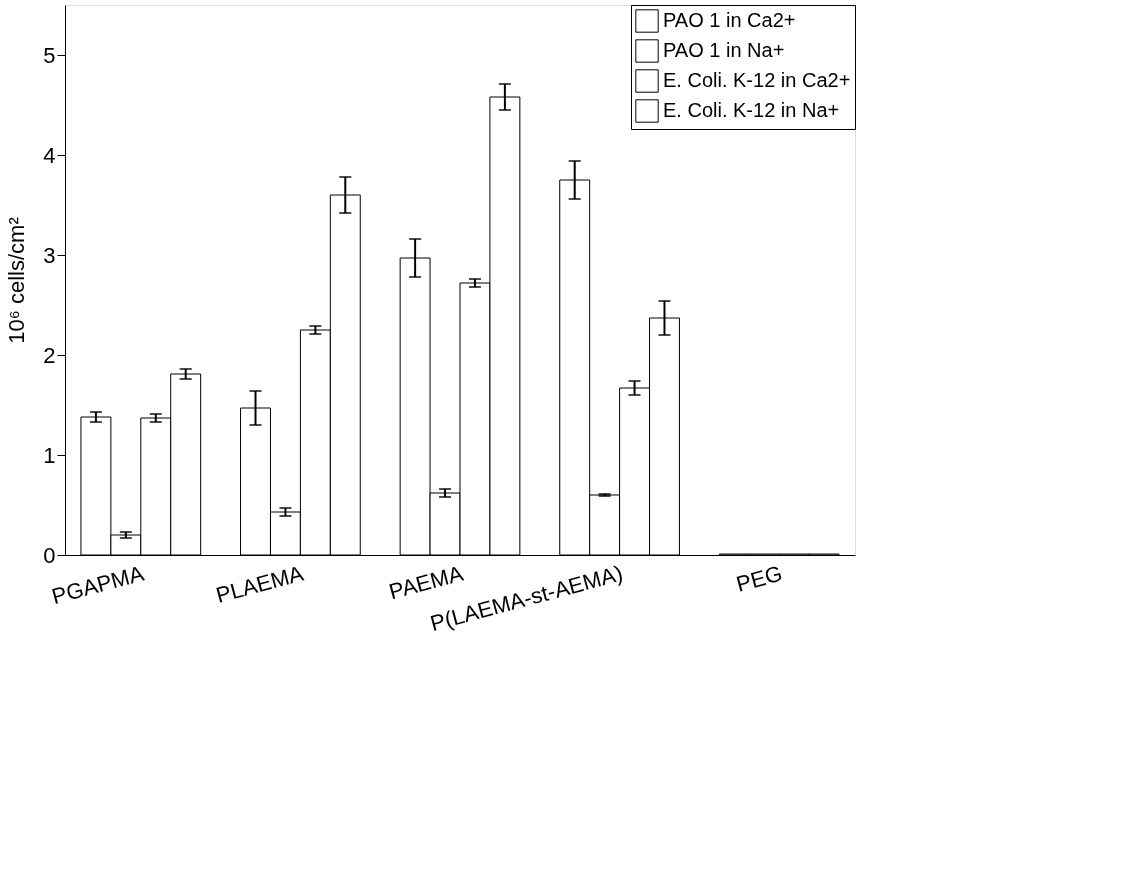 The height and width of the screenshot is (871, 1138). Describe the element at coordinates (49, 255) in the screenshot. I see `y-tick-label: 3` at that location.